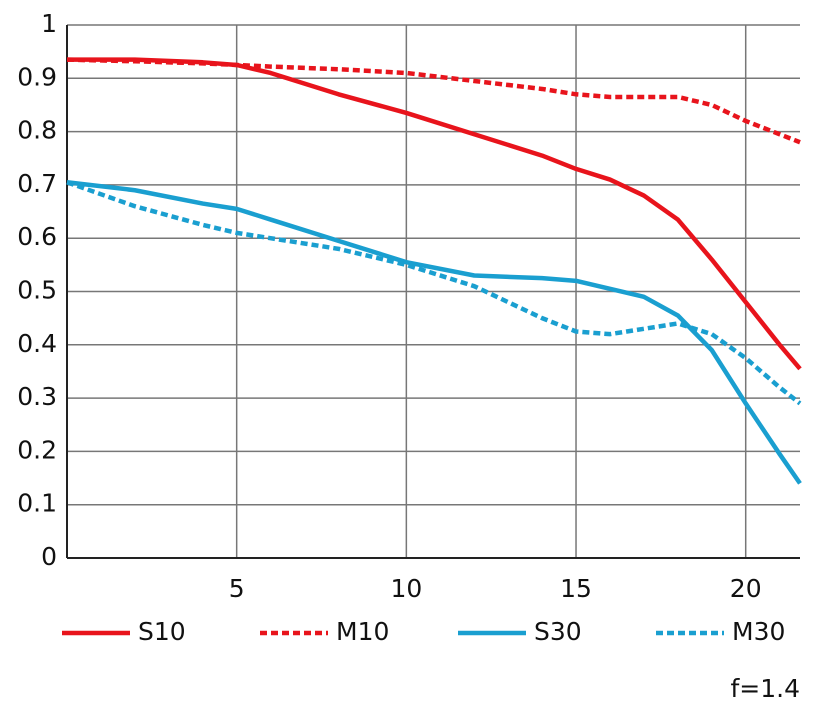 The height and width of the screenshot is (724, 814). I want to click on annotation: f=1.4, so click(765, 688).